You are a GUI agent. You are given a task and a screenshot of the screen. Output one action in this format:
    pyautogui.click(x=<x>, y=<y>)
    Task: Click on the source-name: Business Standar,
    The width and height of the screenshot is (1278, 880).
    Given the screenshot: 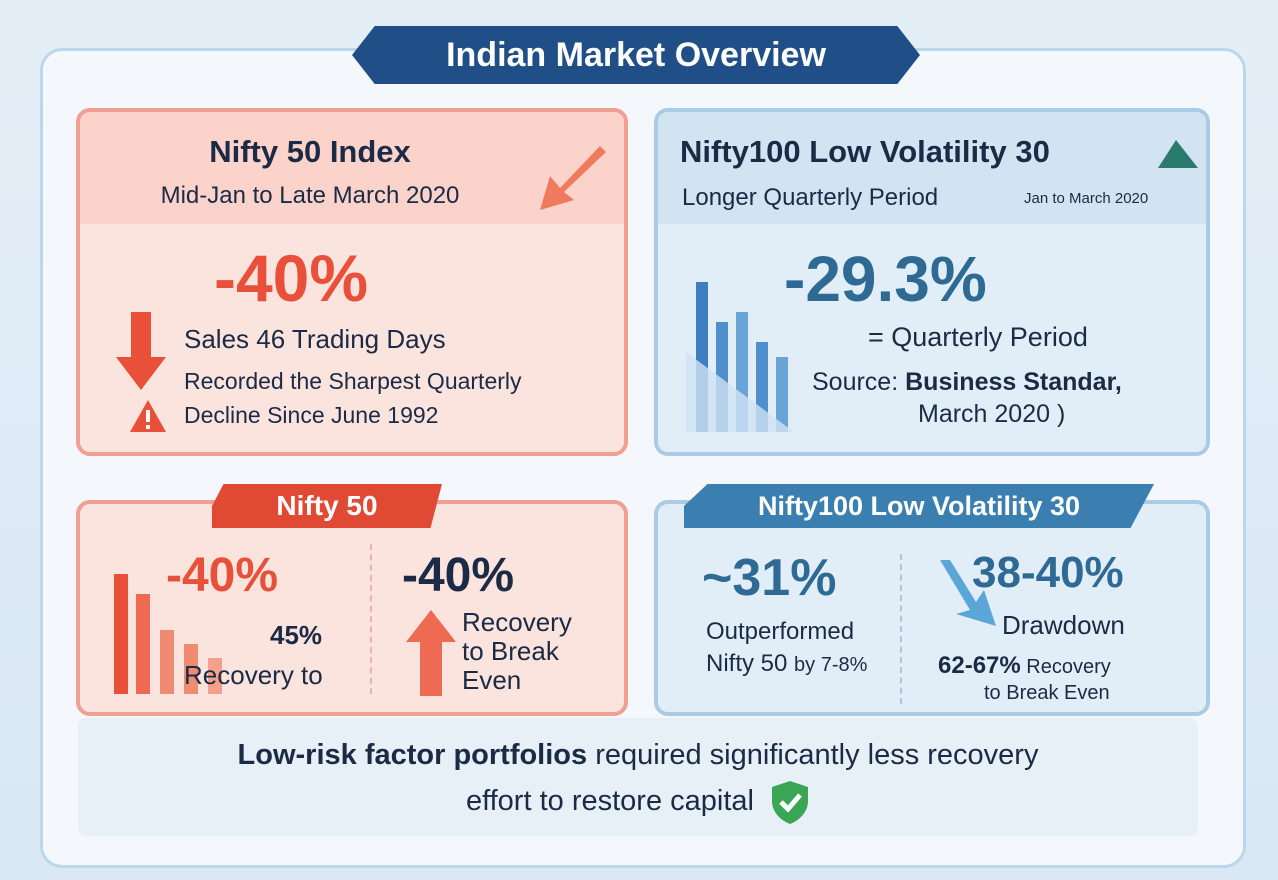 What is the action you would take?
    pyautogui.click(x=1013, y=382)
    